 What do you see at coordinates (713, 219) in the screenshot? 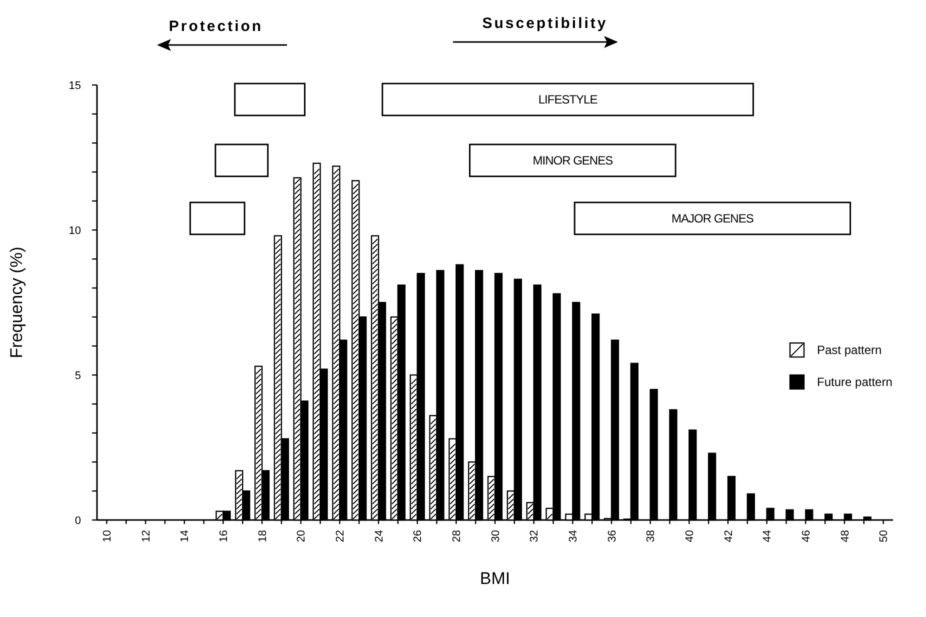
I see `annotation: MAJOR GENES` at bounding box center [713, 219].